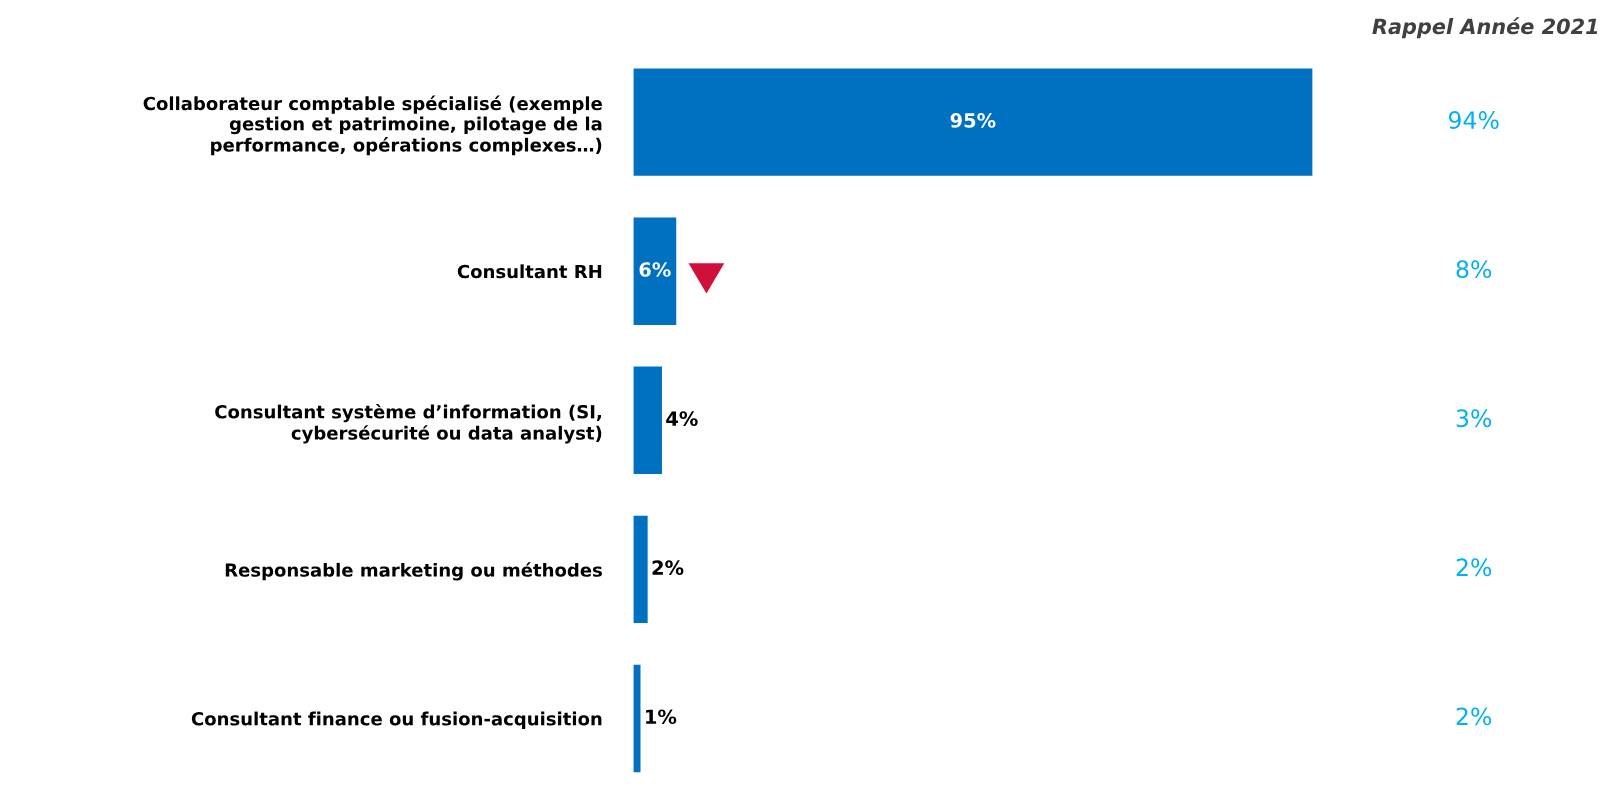  I want to click on data-label: 6%, so click(655, 269).